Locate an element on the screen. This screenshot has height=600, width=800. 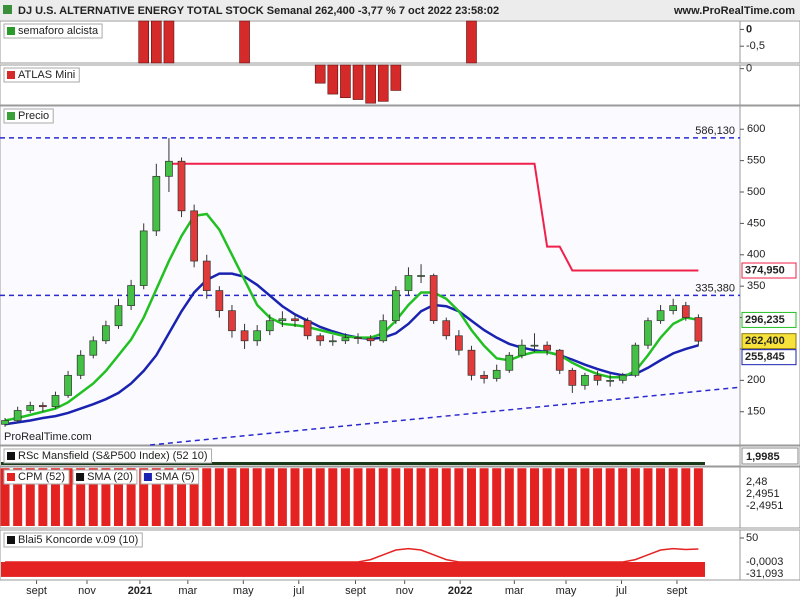
last-value-label: 1,9985 is located at coordinates (763, 457).